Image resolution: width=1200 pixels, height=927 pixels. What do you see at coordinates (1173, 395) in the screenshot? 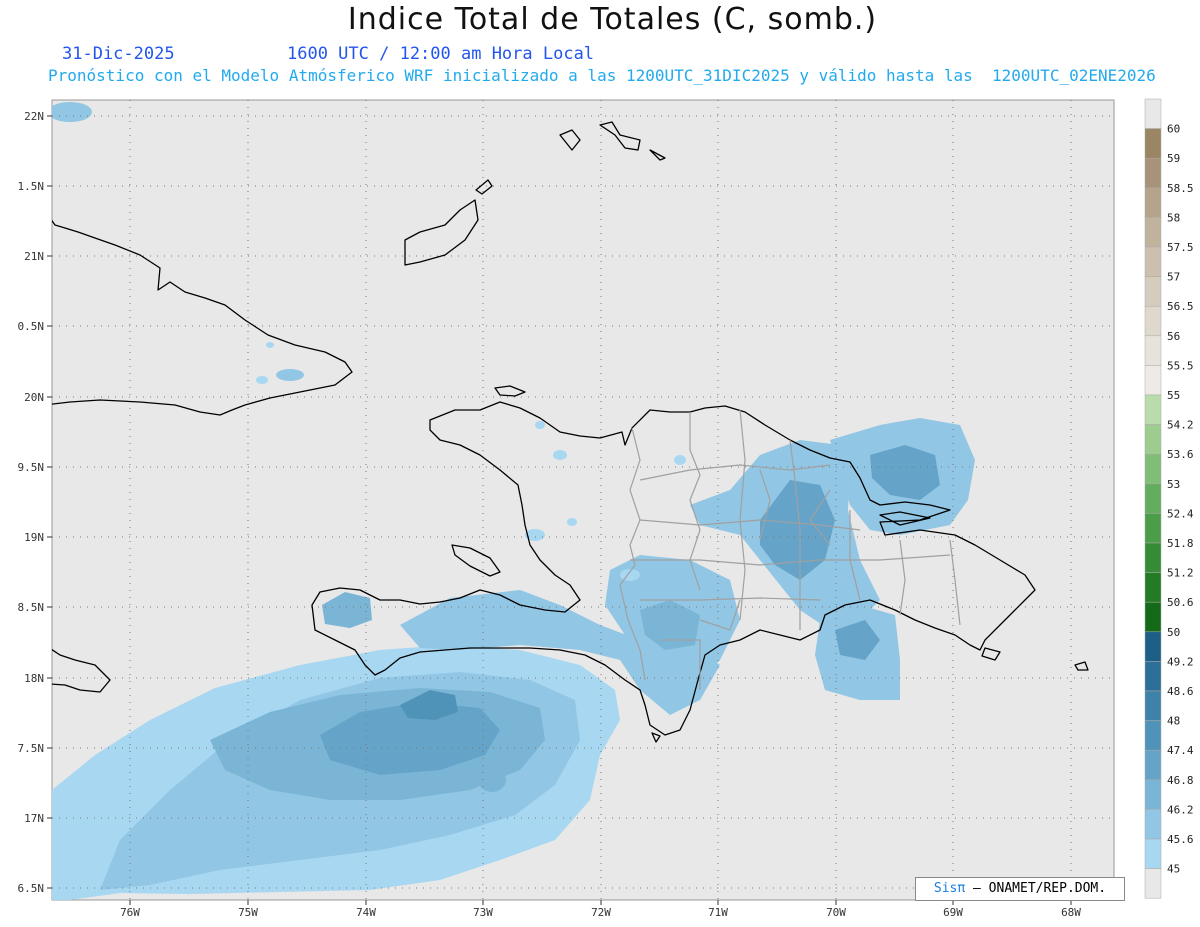
I see `colorbar-label: 55` at bounding box center [1173, 395].